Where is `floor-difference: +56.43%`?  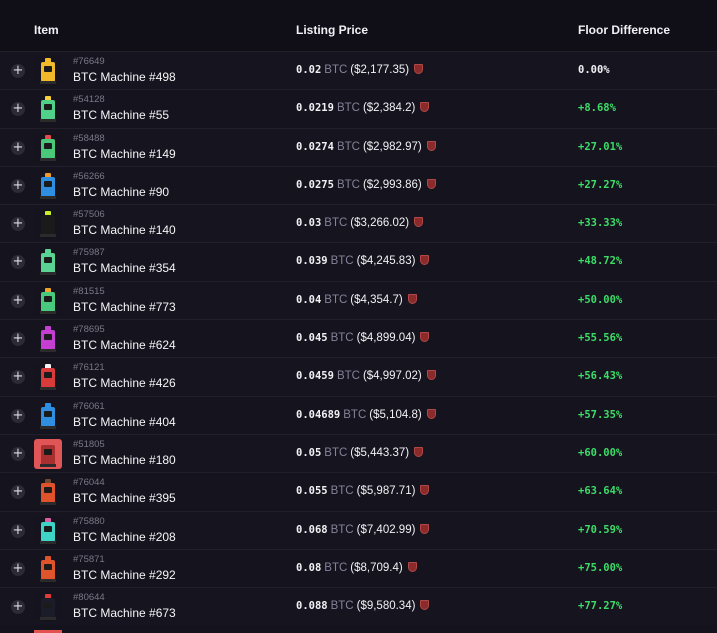 floor-difference: +56.43% is located at coordinates (600, 376).